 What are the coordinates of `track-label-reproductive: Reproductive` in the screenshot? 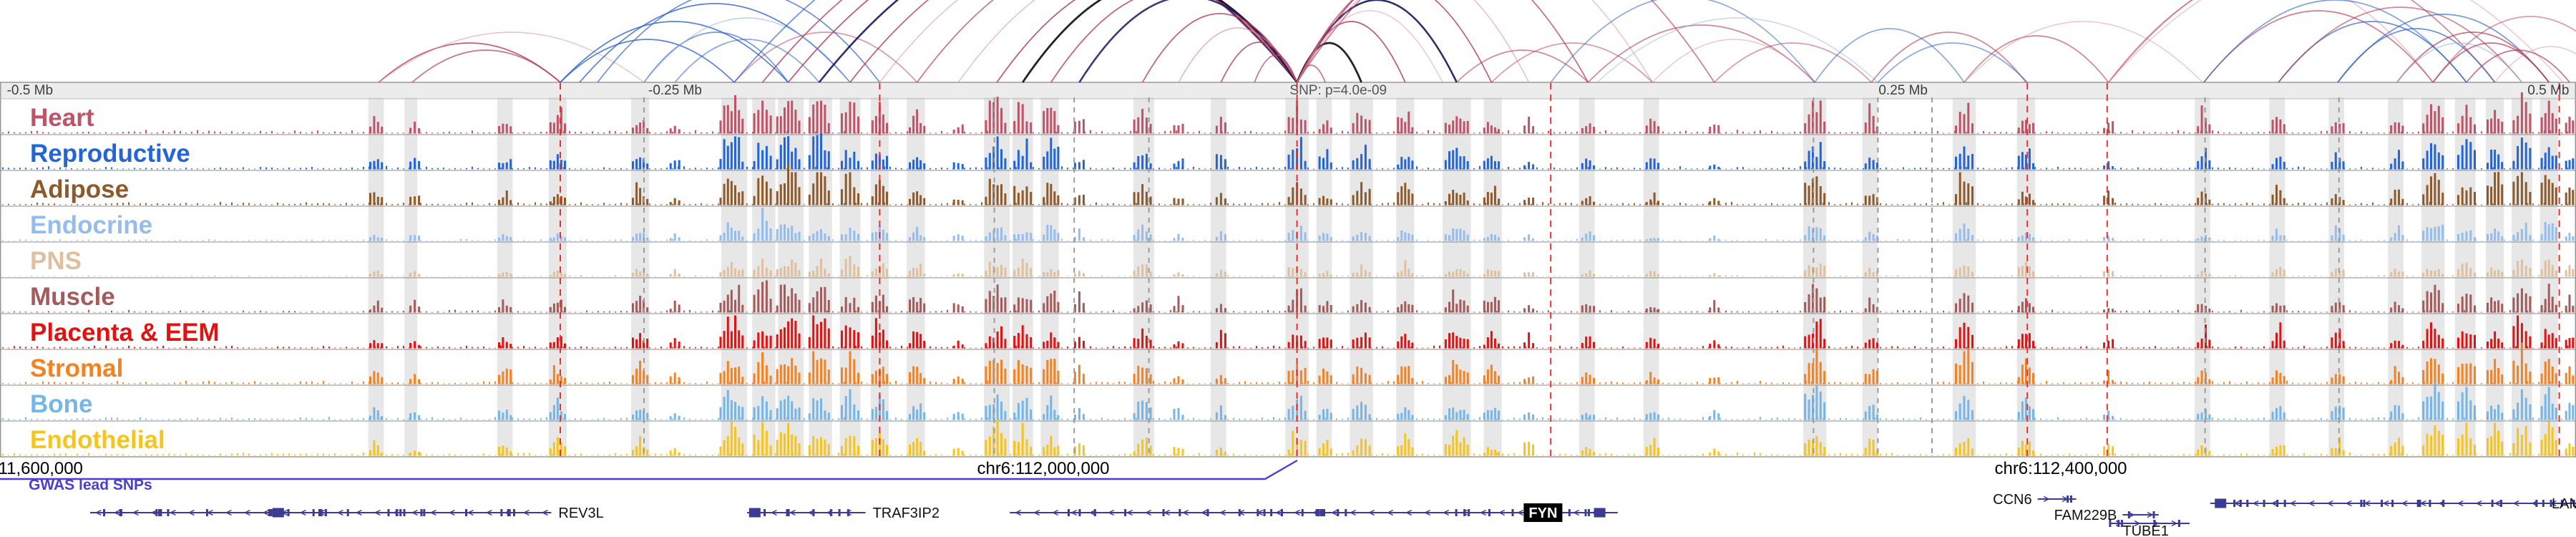 It's located at (110, 153).